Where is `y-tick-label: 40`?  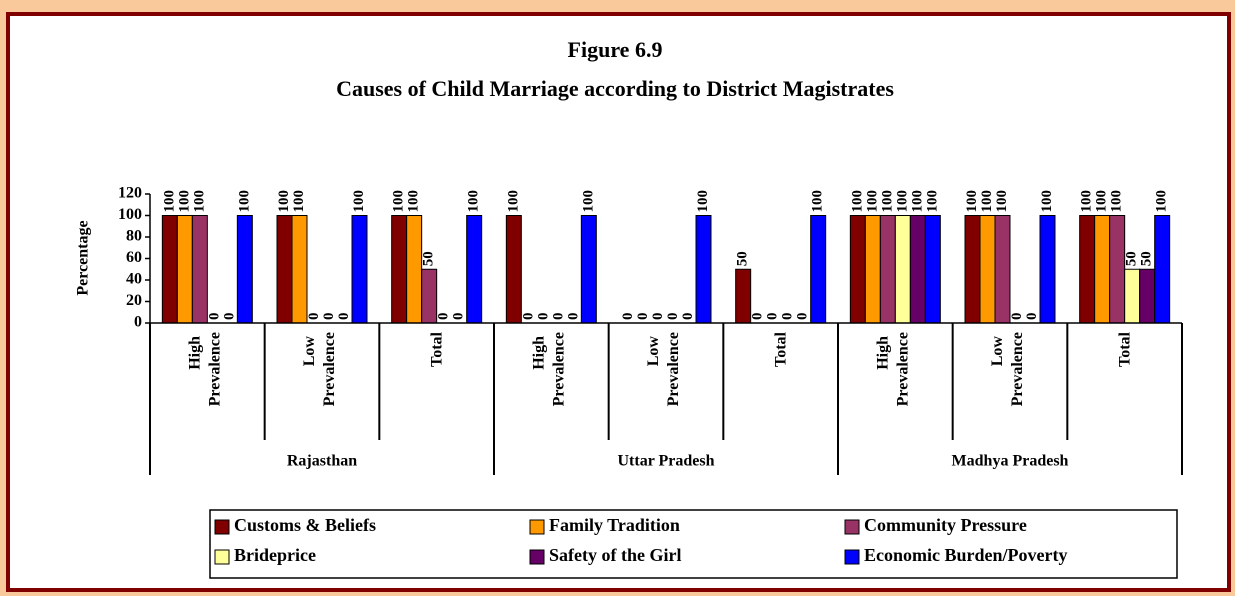
y-tick-label: 40 is located at coordinates (134, 279).